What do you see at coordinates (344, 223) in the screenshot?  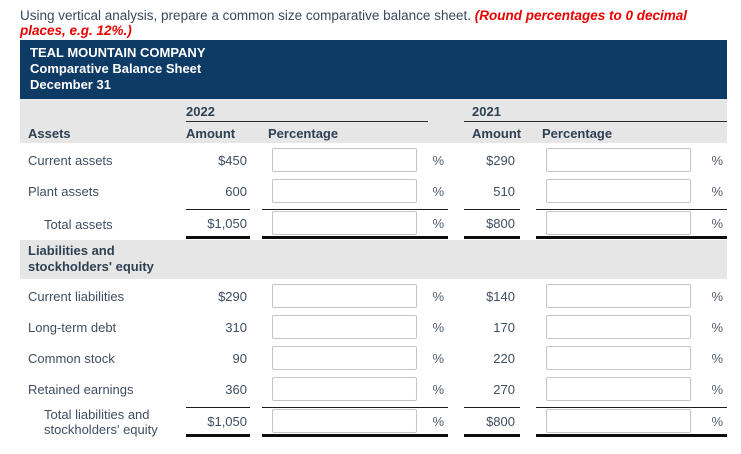 I see `percentage-input-2022-total-assets` at bounding box center [344, 223].